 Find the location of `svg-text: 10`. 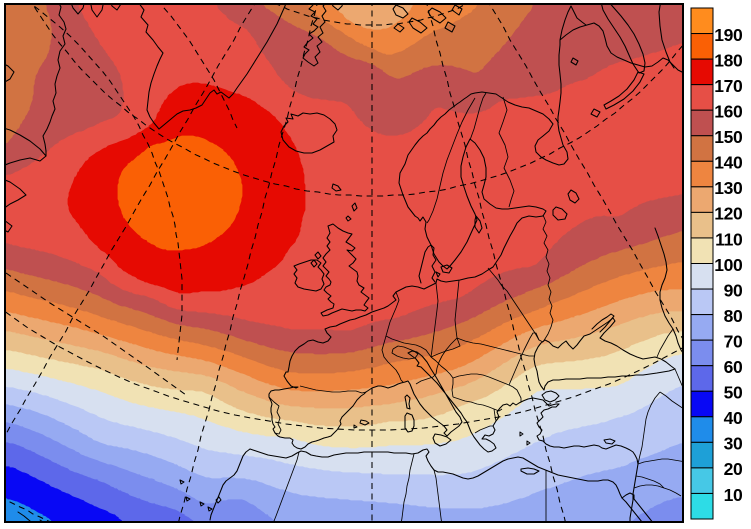

svg-text: 10 is located at coordinates (733, 495).